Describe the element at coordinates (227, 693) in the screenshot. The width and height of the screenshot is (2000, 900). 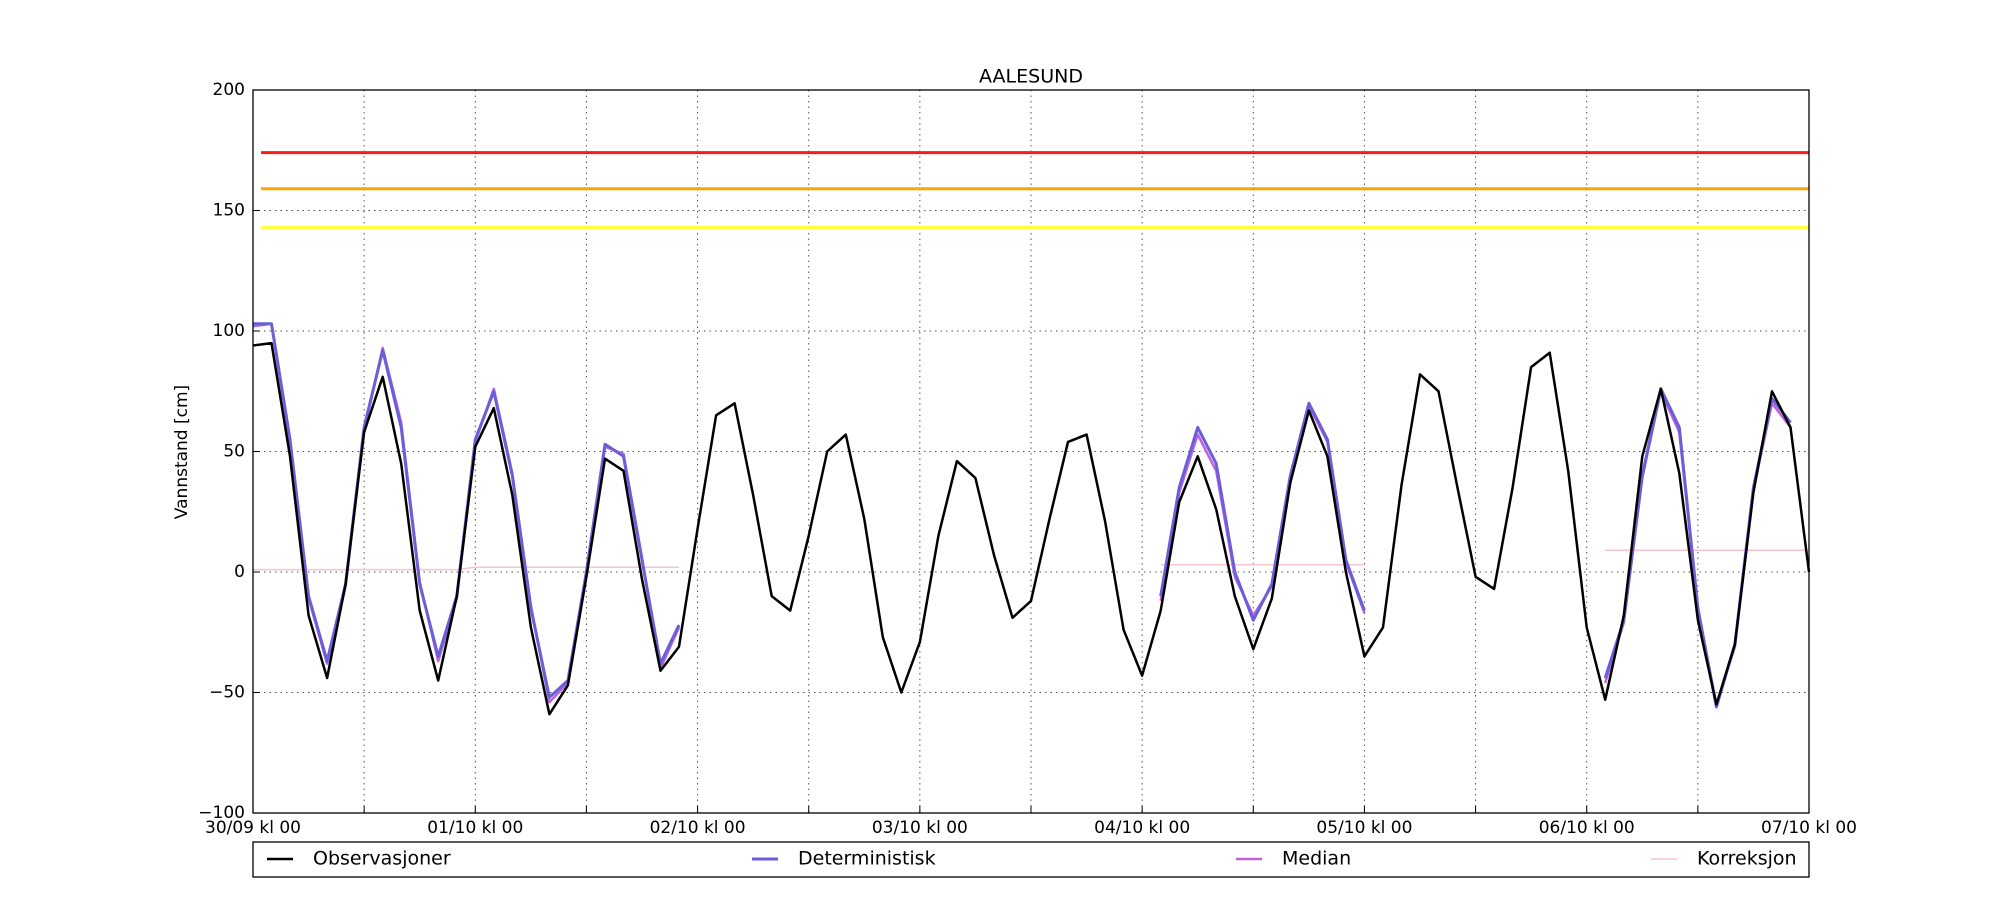
I see `y-tick-label: −50` at that location.